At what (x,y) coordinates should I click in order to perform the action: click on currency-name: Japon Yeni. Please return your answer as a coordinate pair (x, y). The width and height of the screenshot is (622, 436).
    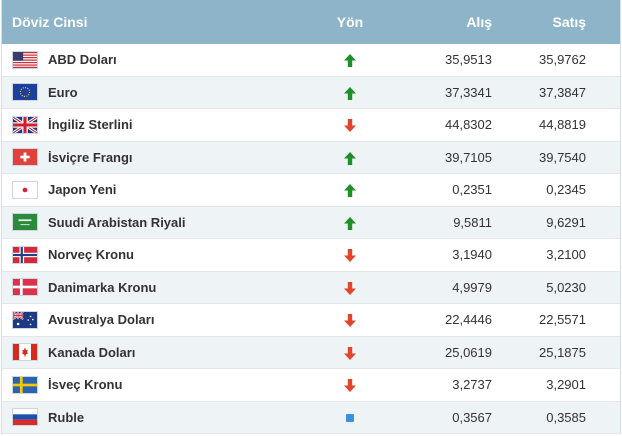
    Looking at the image, I should click on (82, 190).